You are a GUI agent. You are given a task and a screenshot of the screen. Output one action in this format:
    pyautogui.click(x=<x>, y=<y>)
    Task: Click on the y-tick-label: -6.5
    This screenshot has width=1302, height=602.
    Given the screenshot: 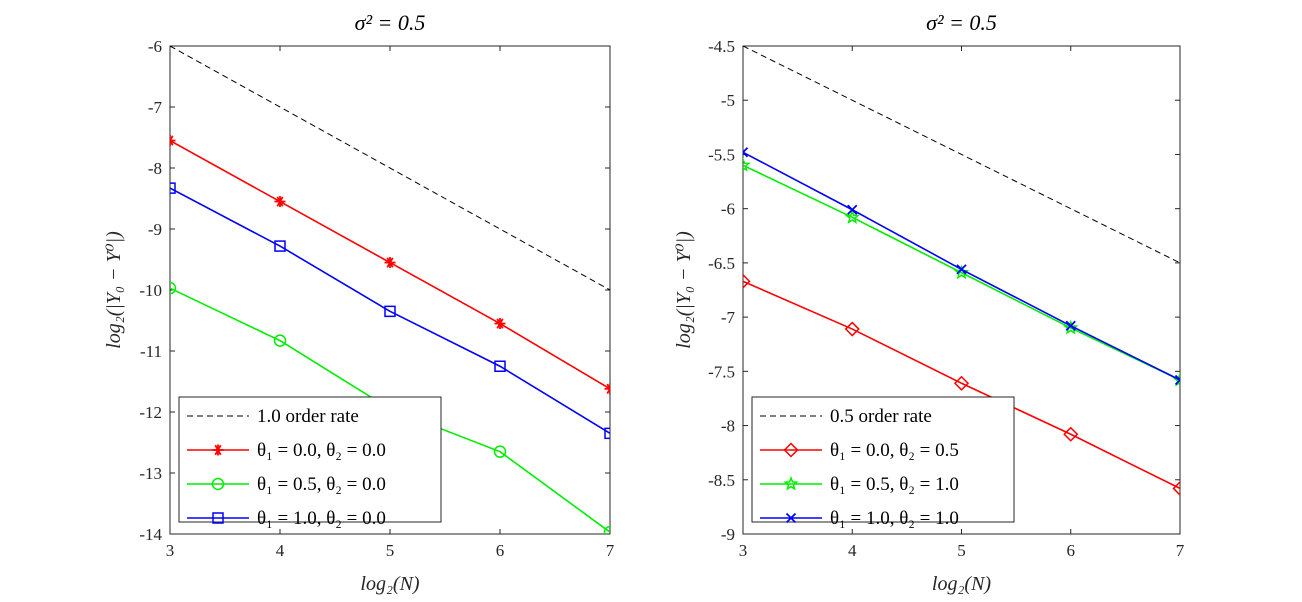 What is the action you would take?
    pyautogui.click(x=721, y=263)
    